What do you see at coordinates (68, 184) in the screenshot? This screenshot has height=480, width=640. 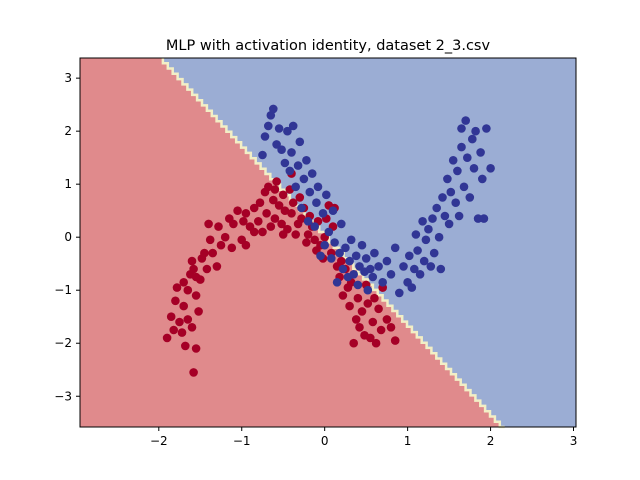 I see `y-tick-label: 1` at bounding box center [68, 184].